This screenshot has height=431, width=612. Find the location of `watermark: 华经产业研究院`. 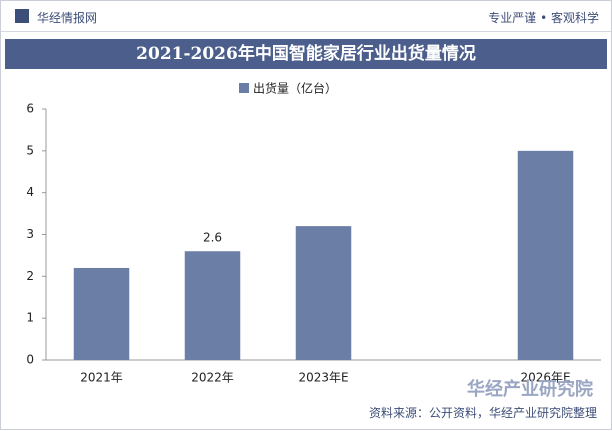

watermark: 华经产业研究院 is located at coordinates (530, 389).